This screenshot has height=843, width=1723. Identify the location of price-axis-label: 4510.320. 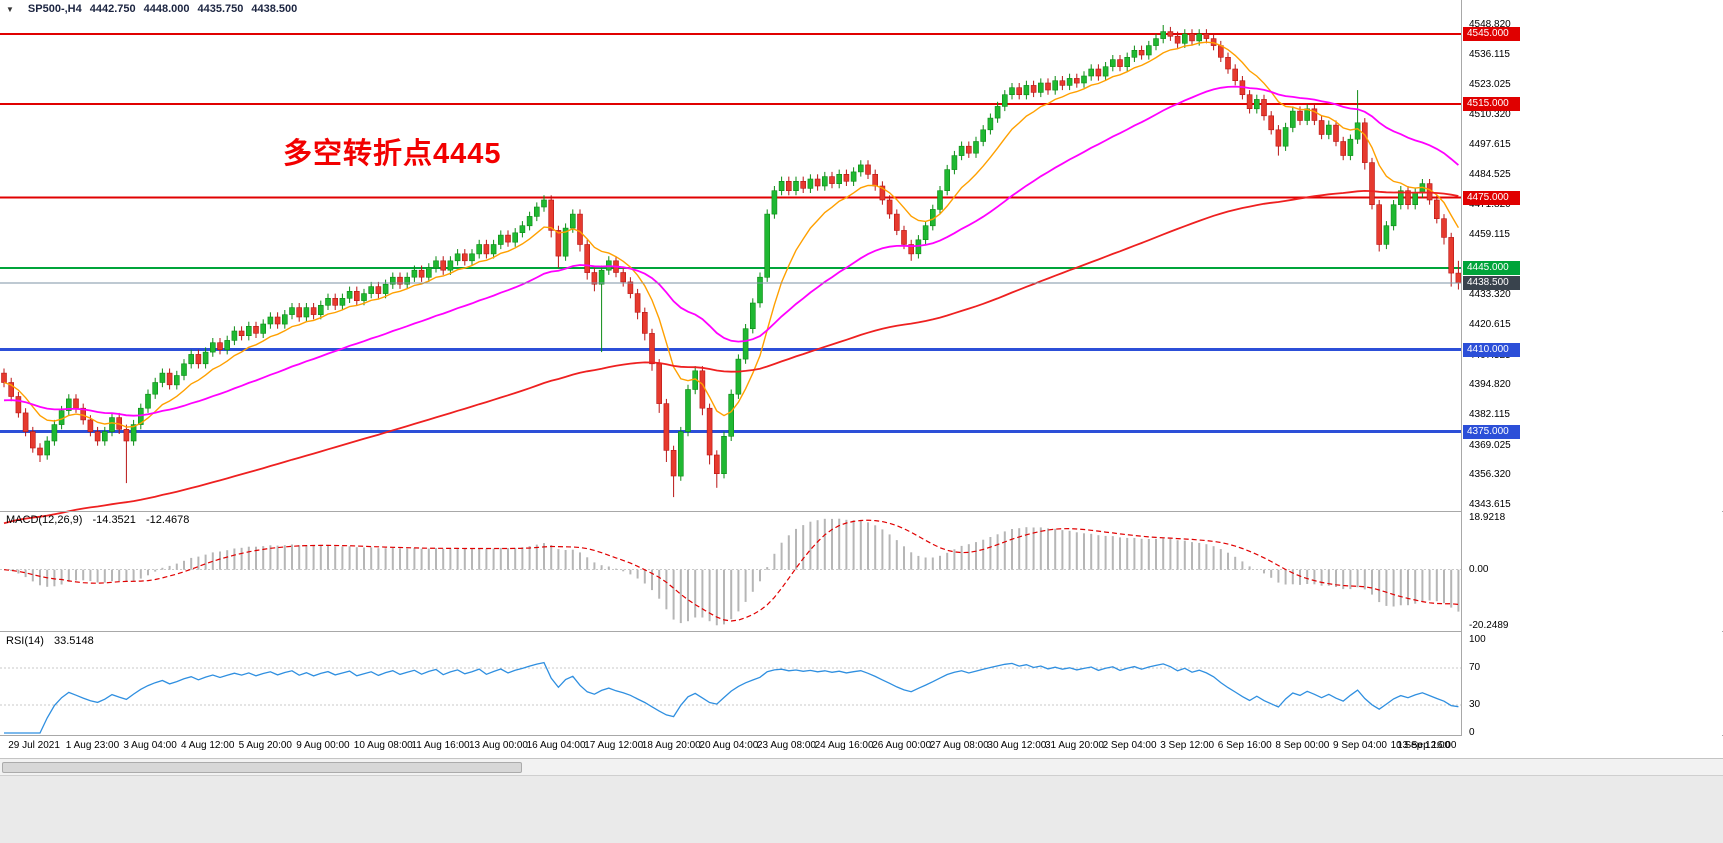
(1490, 115).